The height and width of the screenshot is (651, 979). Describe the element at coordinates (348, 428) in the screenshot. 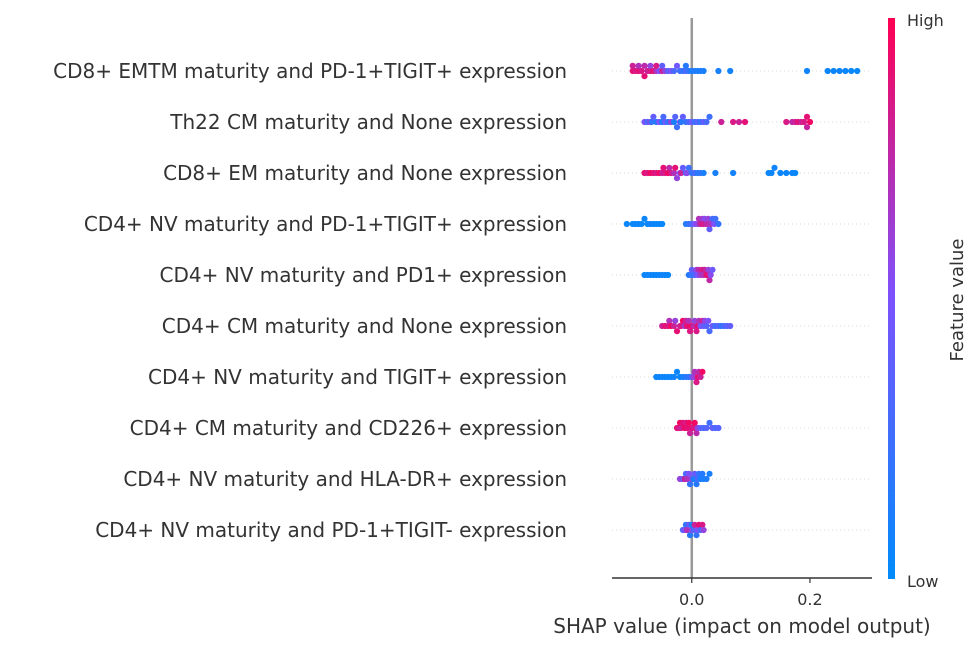

I see `feature-label: CD4+ CM maturity and CD226+ expression` at that location.